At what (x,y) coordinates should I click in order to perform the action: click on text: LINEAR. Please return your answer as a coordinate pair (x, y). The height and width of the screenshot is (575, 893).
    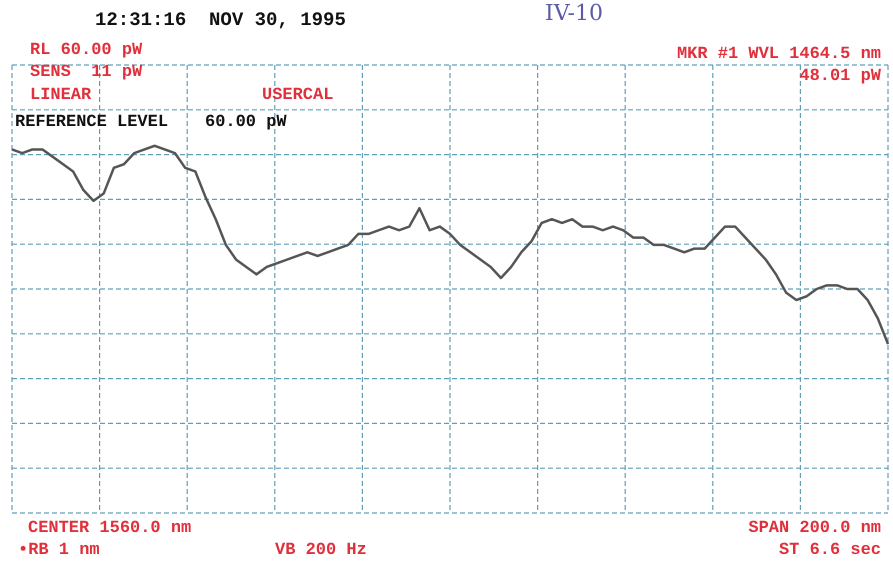
    Looking at the image, I should click on (61, 96).